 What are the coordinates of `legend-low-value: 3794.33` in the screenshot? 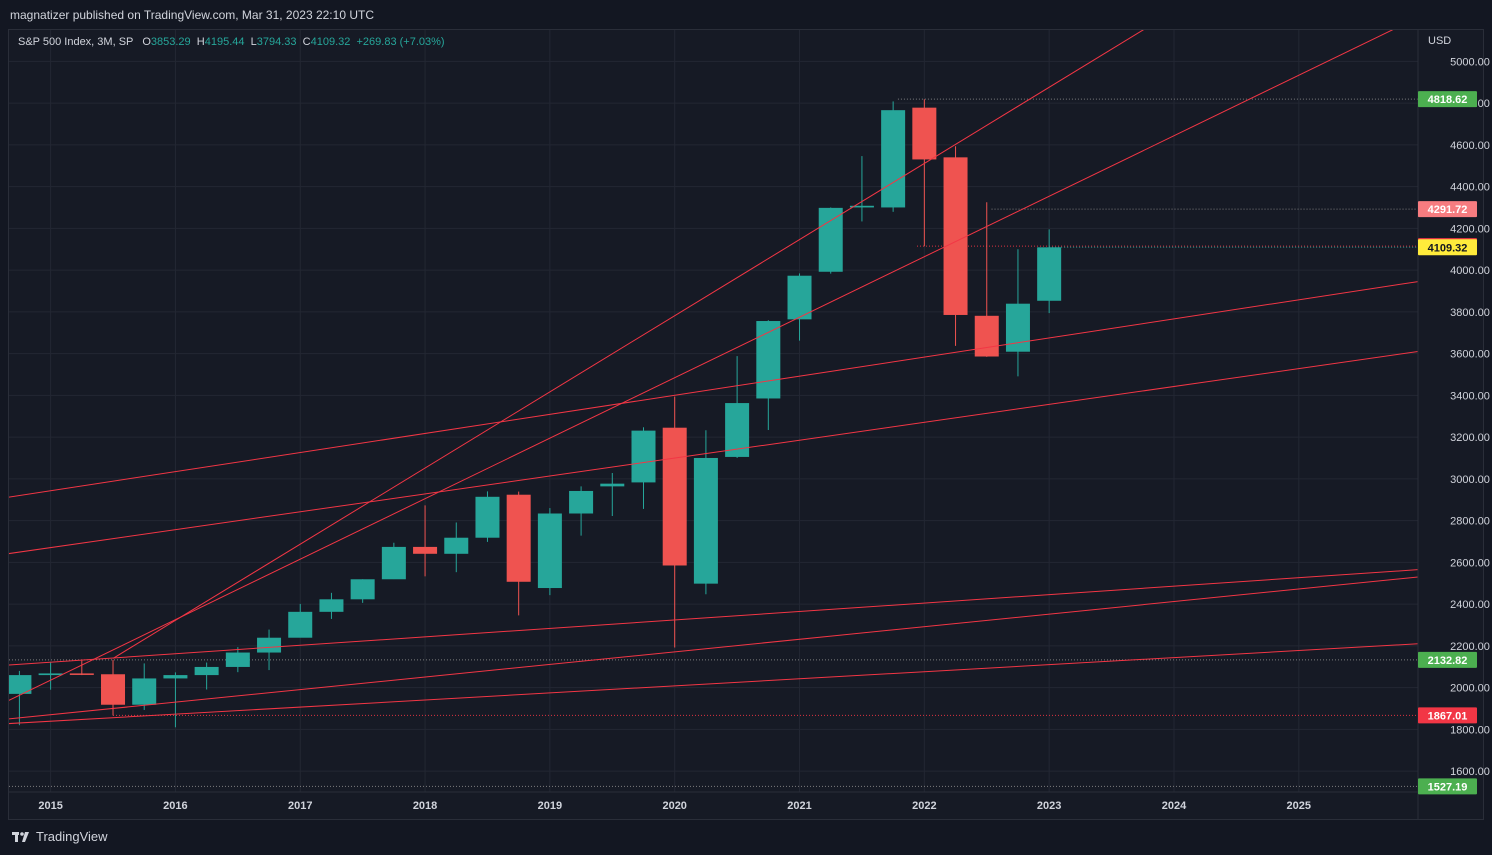 It's located at (276, 42).